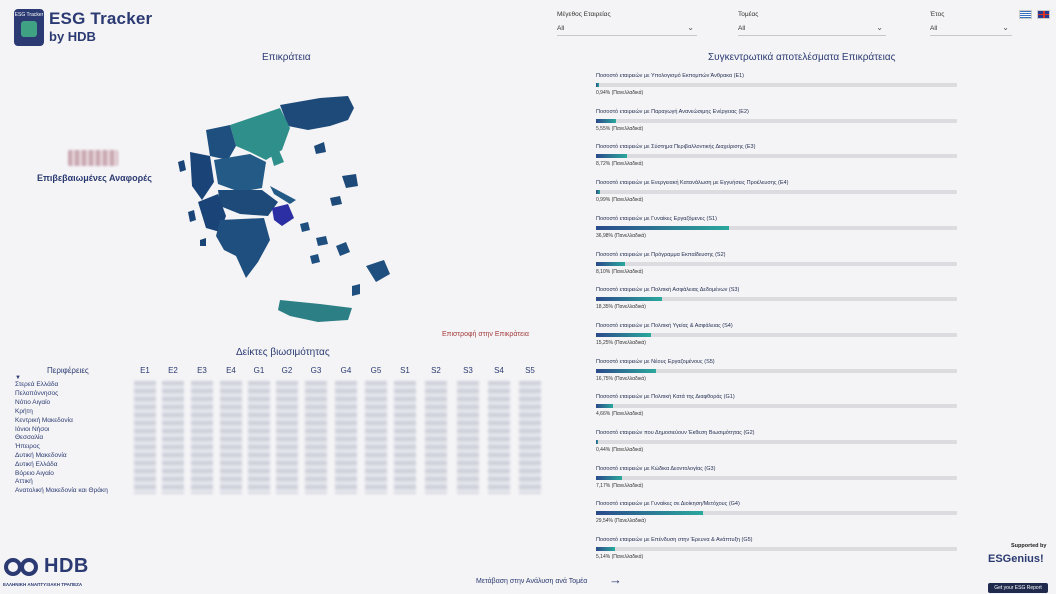 This screenshot has height=594, width=1056. I want to click on column-header-S3: S3, so click(468, 370).